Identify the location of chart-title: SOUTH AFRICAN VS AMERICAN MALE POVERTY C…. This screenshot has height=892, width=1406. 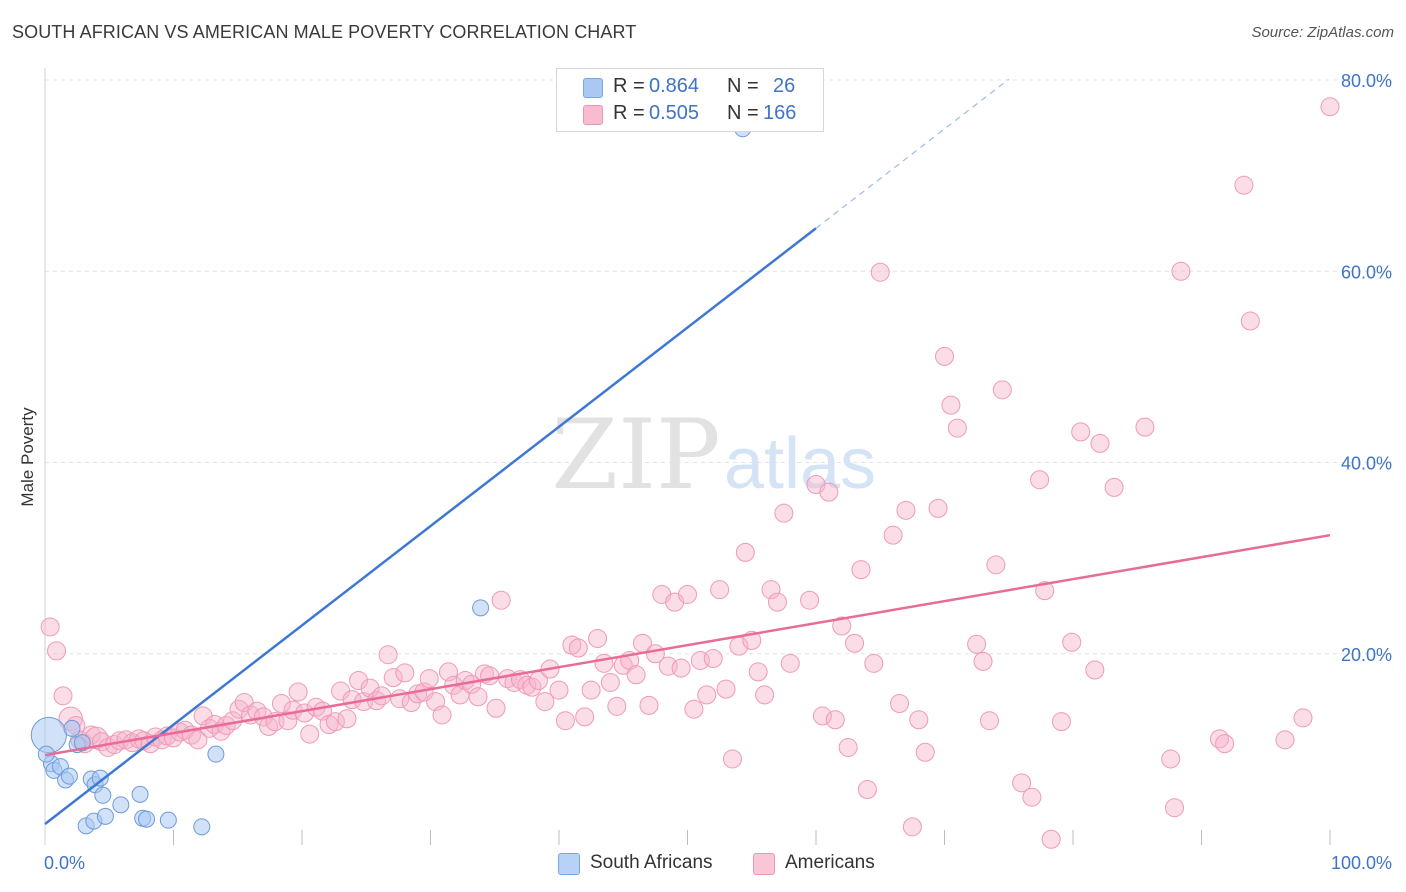
(324, 32).